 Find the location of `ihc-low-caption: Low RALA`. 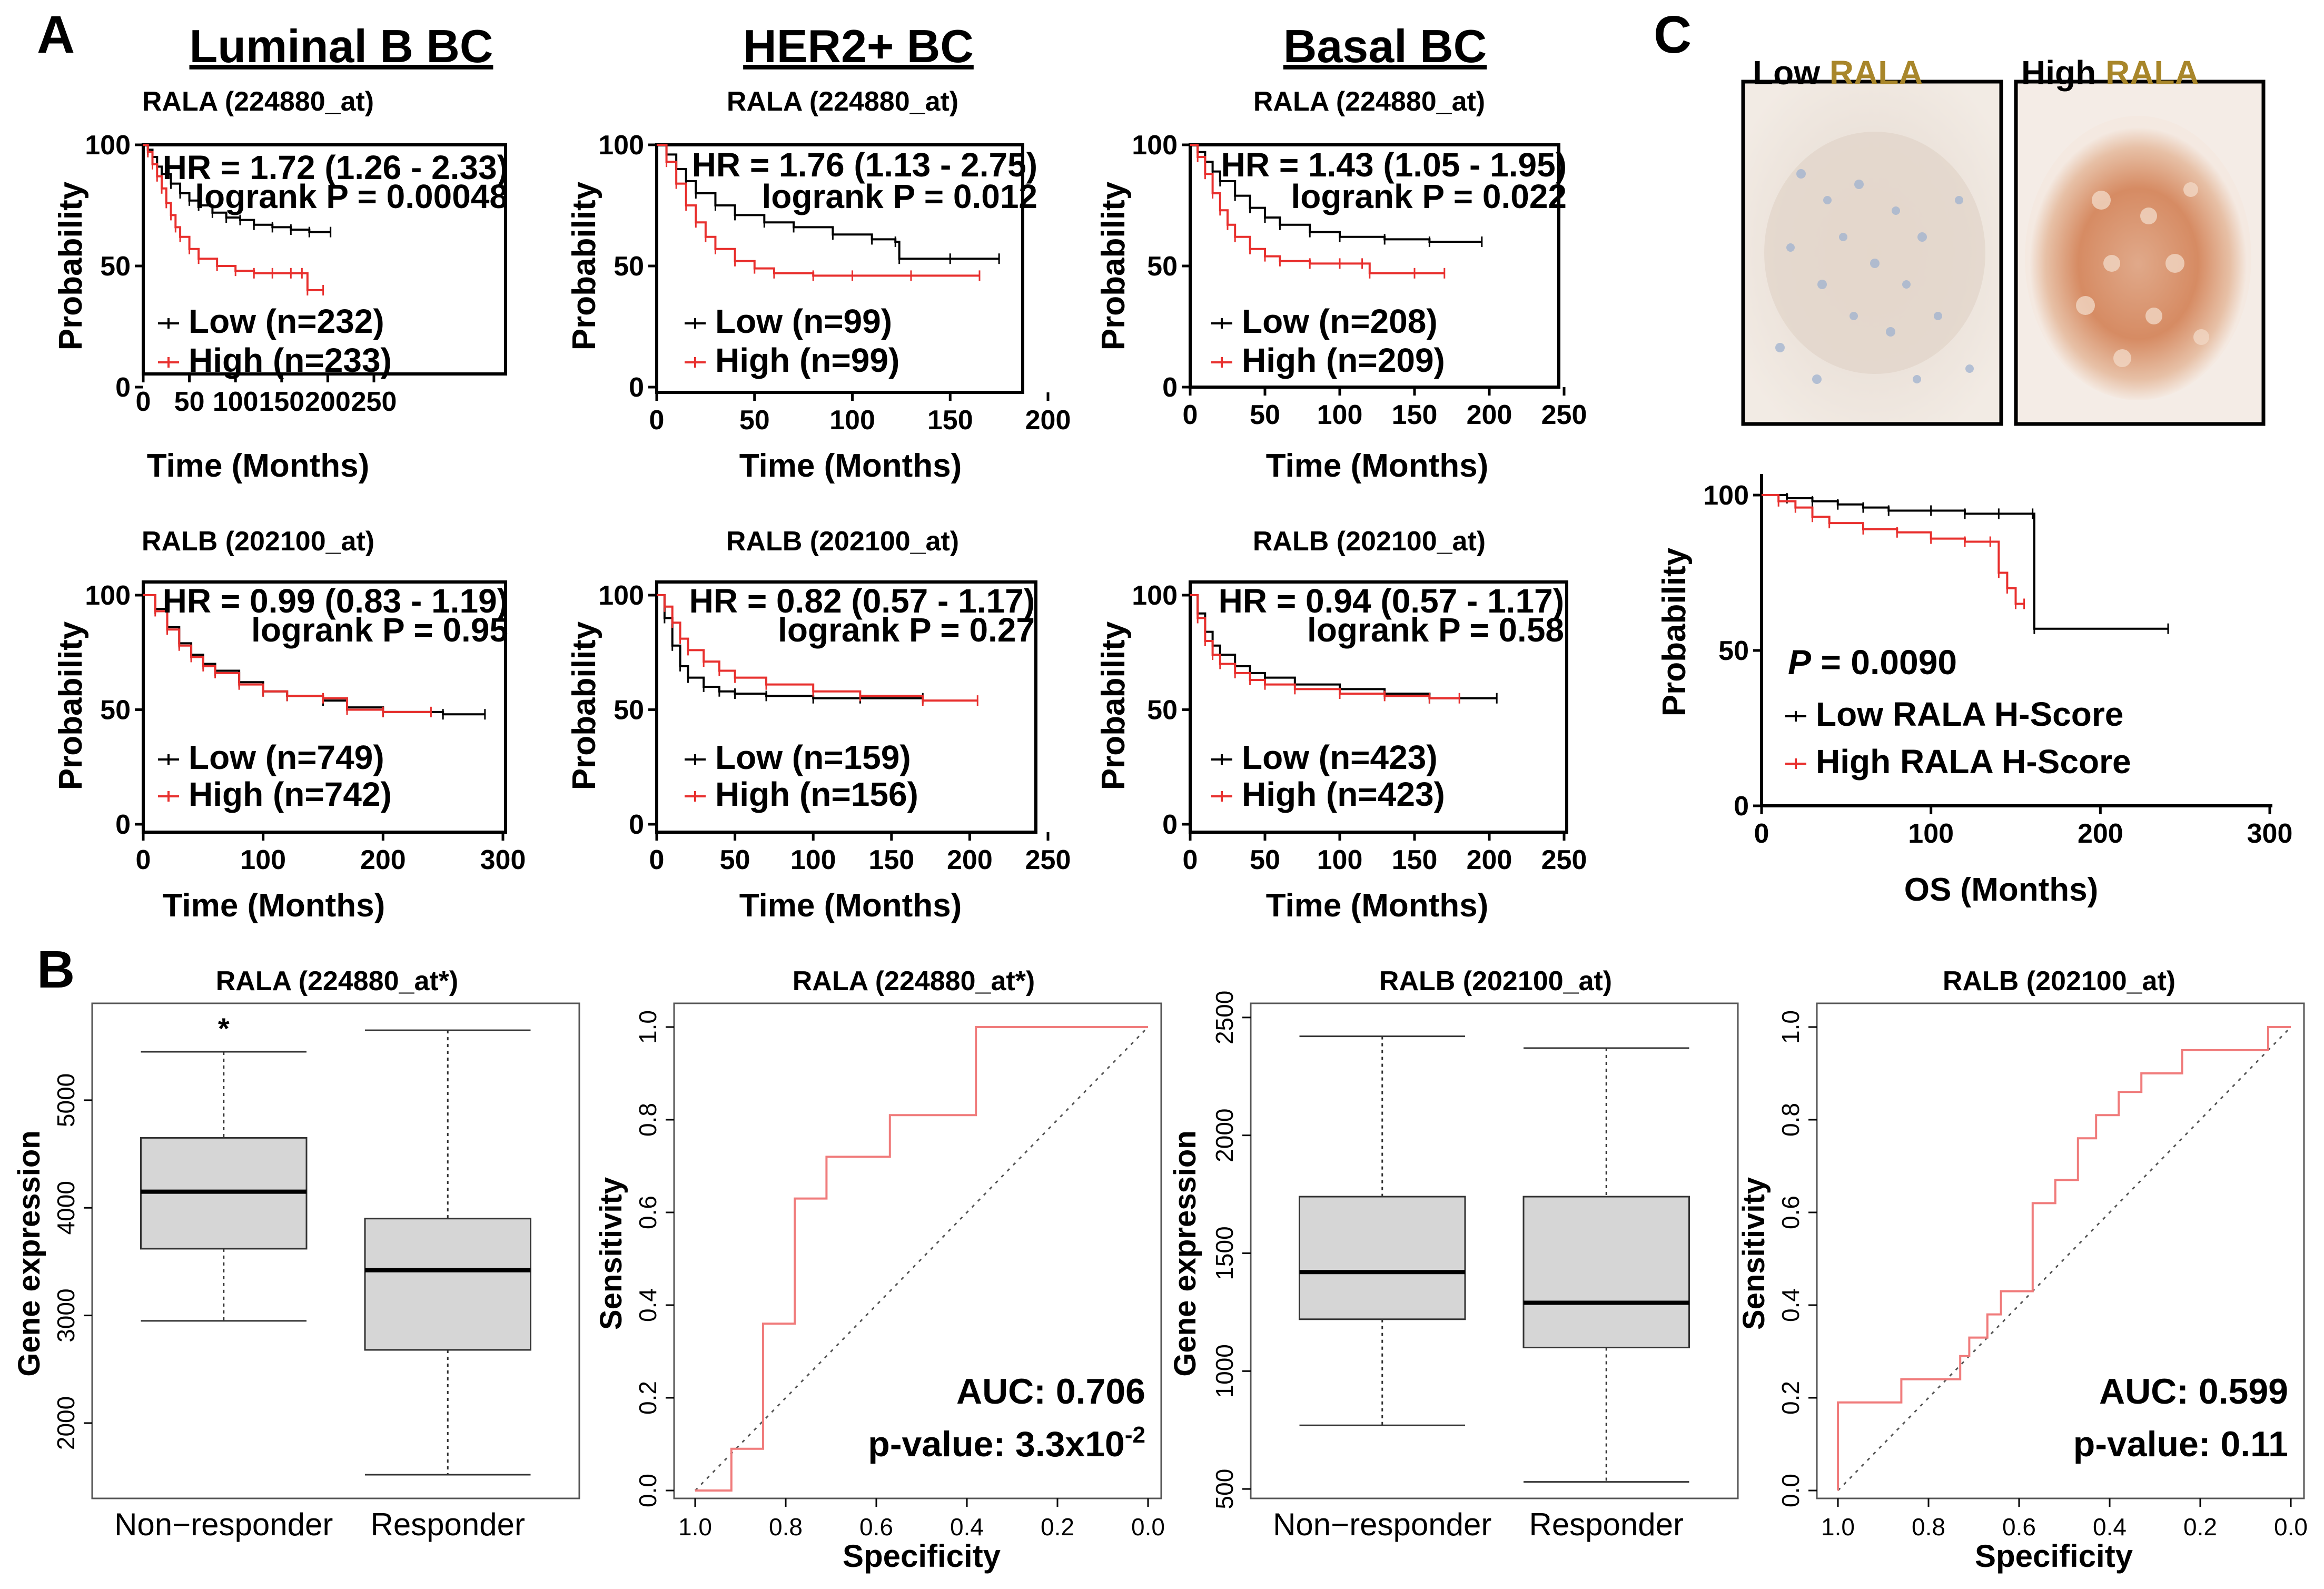

ihc-low-caption: Low RALA is located at coordinates (1838, 73).